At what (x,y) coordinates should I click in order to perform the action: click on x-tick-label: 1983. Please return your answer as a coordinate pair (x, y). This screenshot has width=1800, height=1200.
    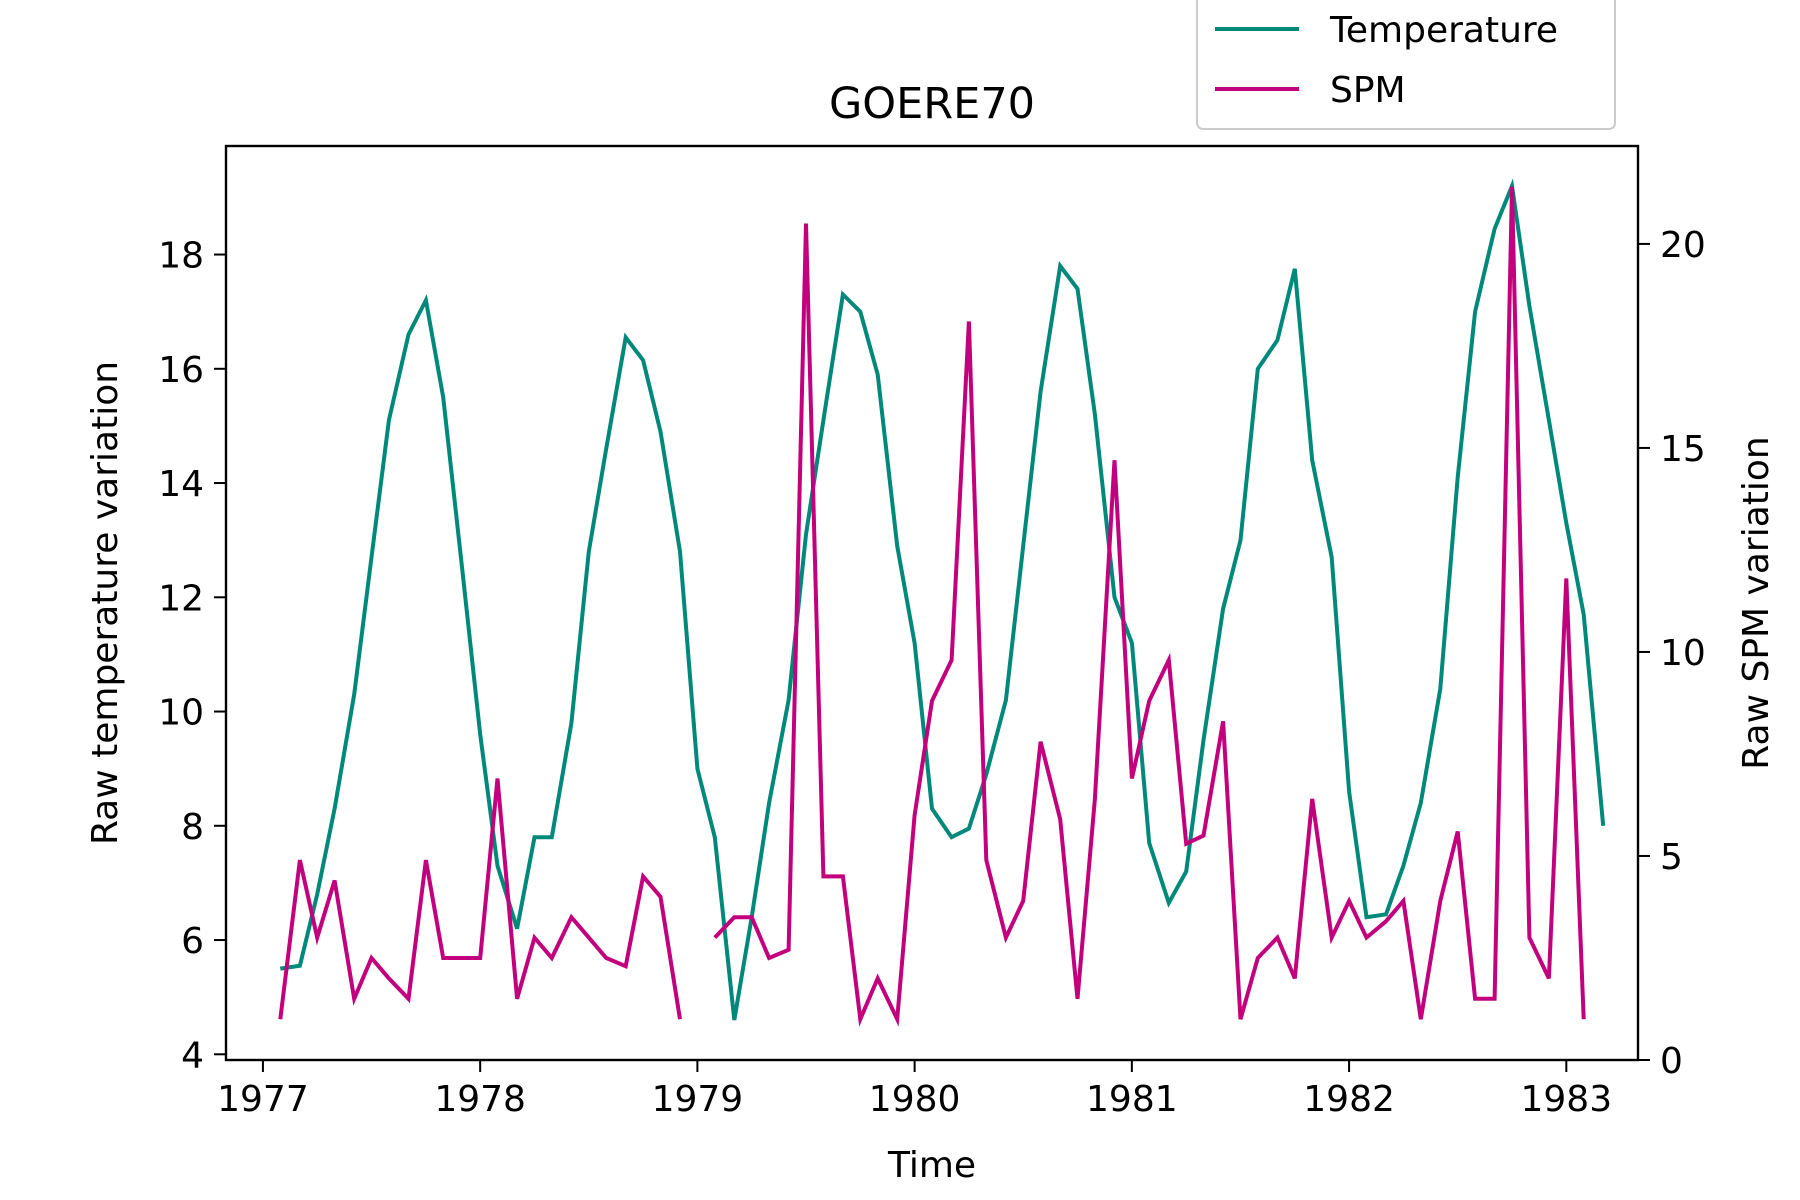
    Looking at the image, I should click on (1567, 1099).